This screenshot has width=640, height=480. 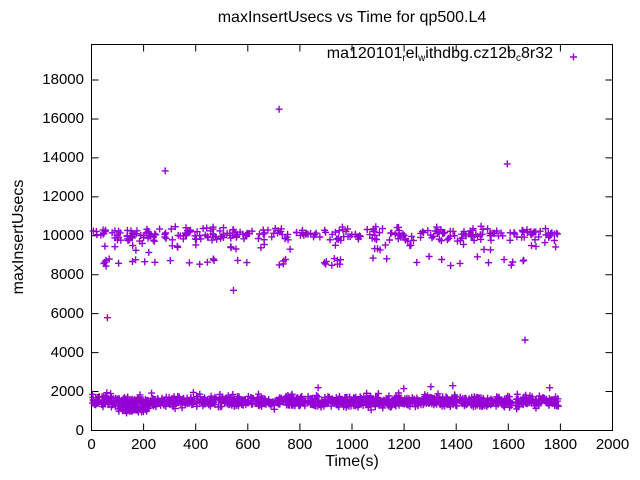 What do you see at coordinates (352, 444) in the screenshot?
I see `x-tick-label: 1000` at bounding box center [352, 444].